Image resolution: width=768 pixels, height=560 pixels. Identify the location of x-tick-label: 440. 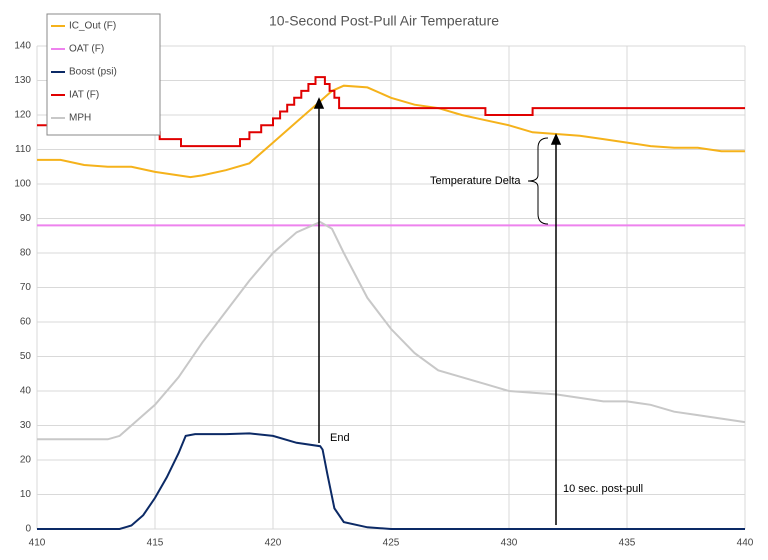
(745, 543).